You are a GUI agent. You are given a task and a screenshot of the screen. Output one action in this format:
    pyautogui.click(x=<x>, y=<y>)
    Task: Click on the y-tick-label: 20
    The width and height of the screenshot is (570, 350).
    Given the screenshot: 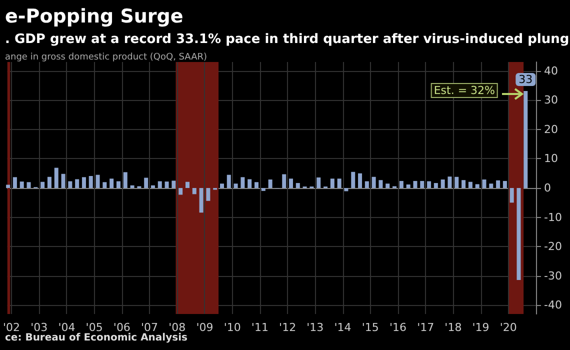 What is the action you would take?
    pyautogui.click(x=551, y=129)
    